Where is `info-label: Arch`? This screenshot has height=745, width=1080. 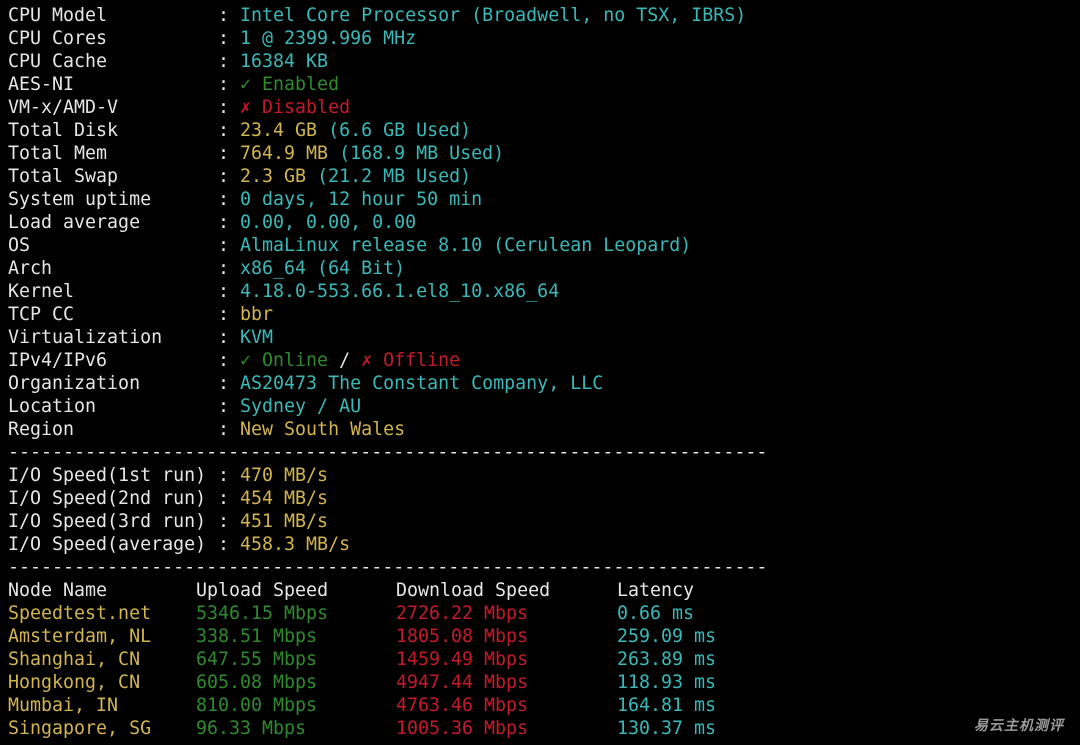
info-label: Arch is located at coordinates (30, 268).